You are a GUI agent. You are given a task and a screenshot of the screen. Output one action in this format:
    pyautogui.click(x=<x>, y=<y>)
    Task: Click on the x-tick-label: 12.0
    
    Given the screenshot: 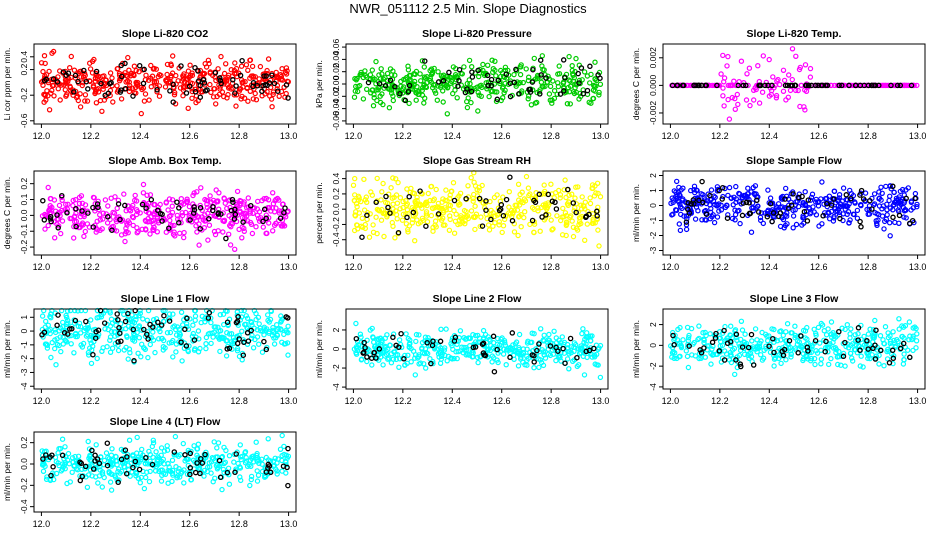 What is the action you would take?
    pyautogui.click(x=354, y=136)
    